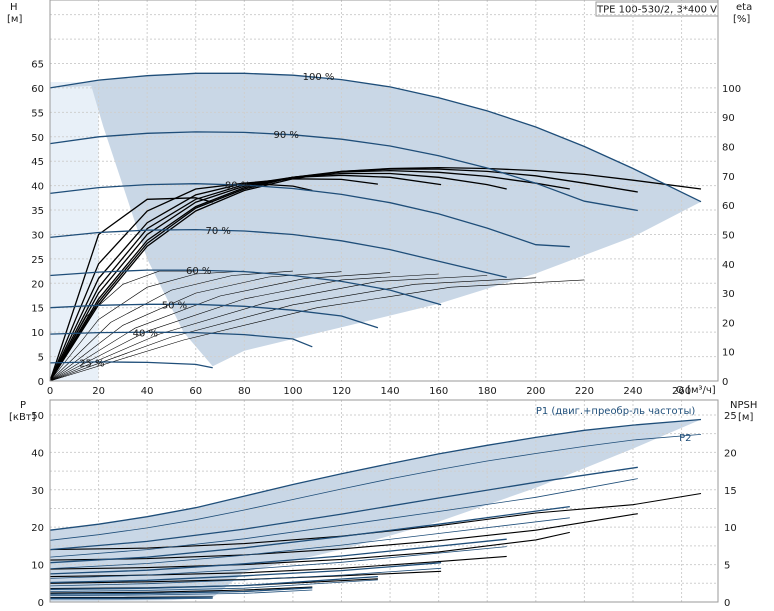 This screenshot has height=611, width=774. I want to click on y-tick-label: 55, so click(37, 113).